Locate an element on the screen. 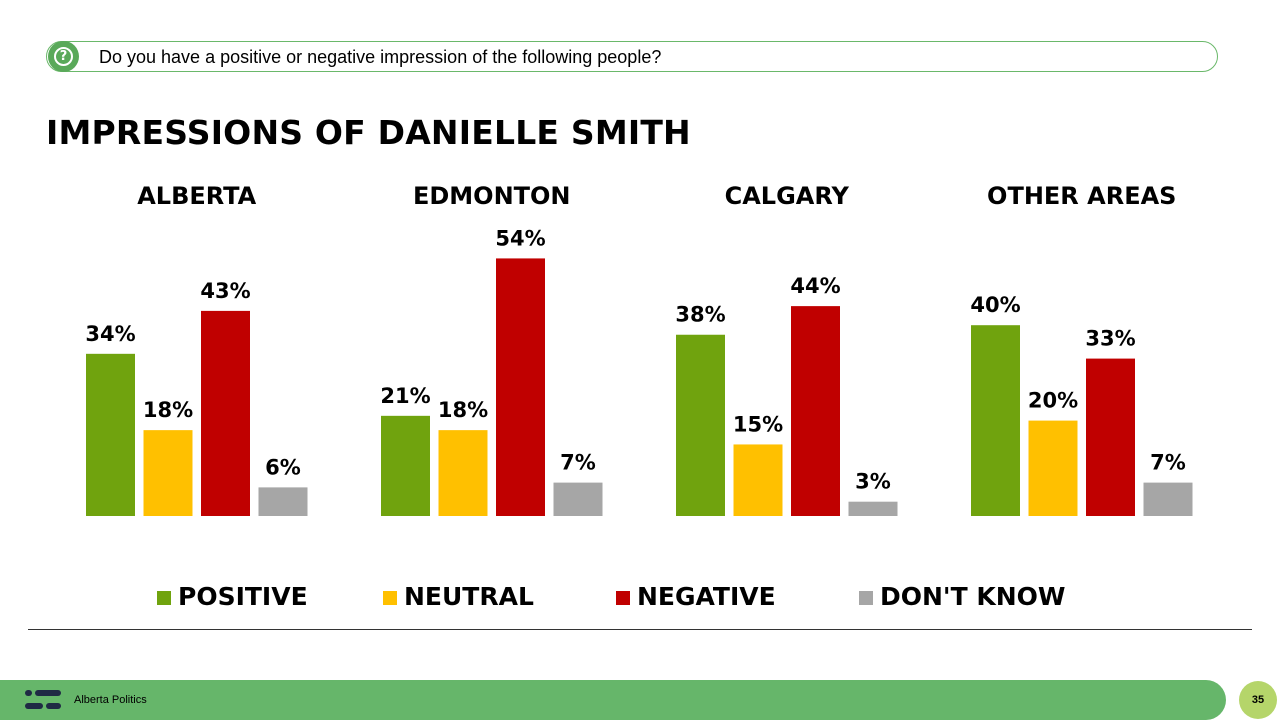 The height and width of the screenshot is (720, 1280). data-label: 3% is located at coordinates (873, 482).